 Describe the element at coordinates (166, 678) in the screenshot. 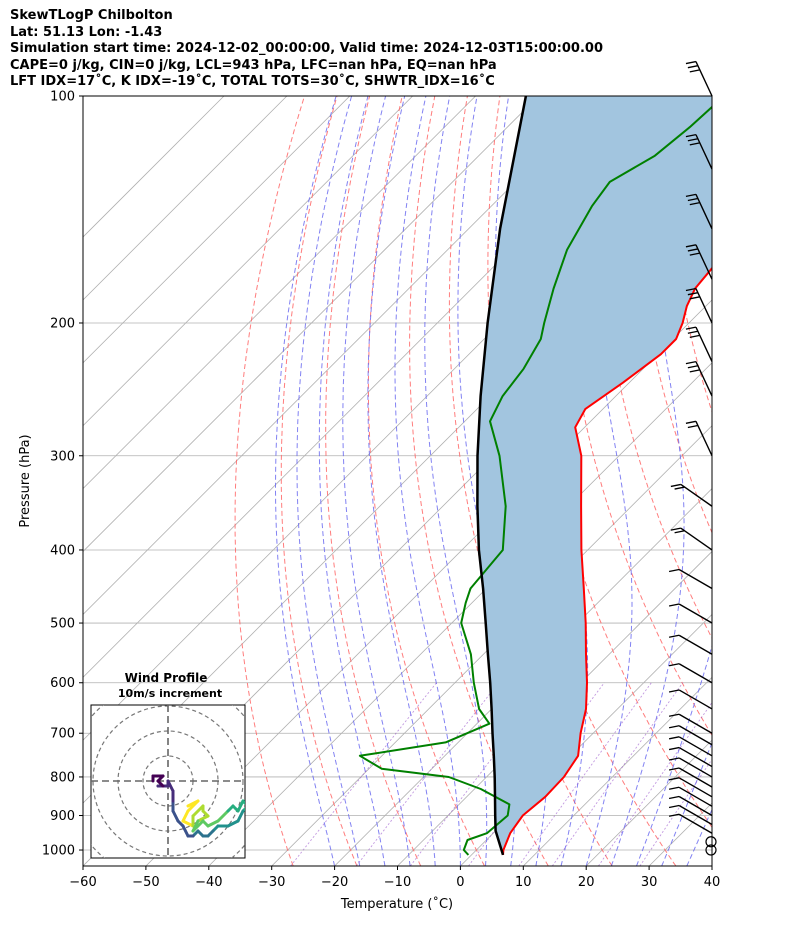

I see `hodograph-title: Wind Profile` at that location.